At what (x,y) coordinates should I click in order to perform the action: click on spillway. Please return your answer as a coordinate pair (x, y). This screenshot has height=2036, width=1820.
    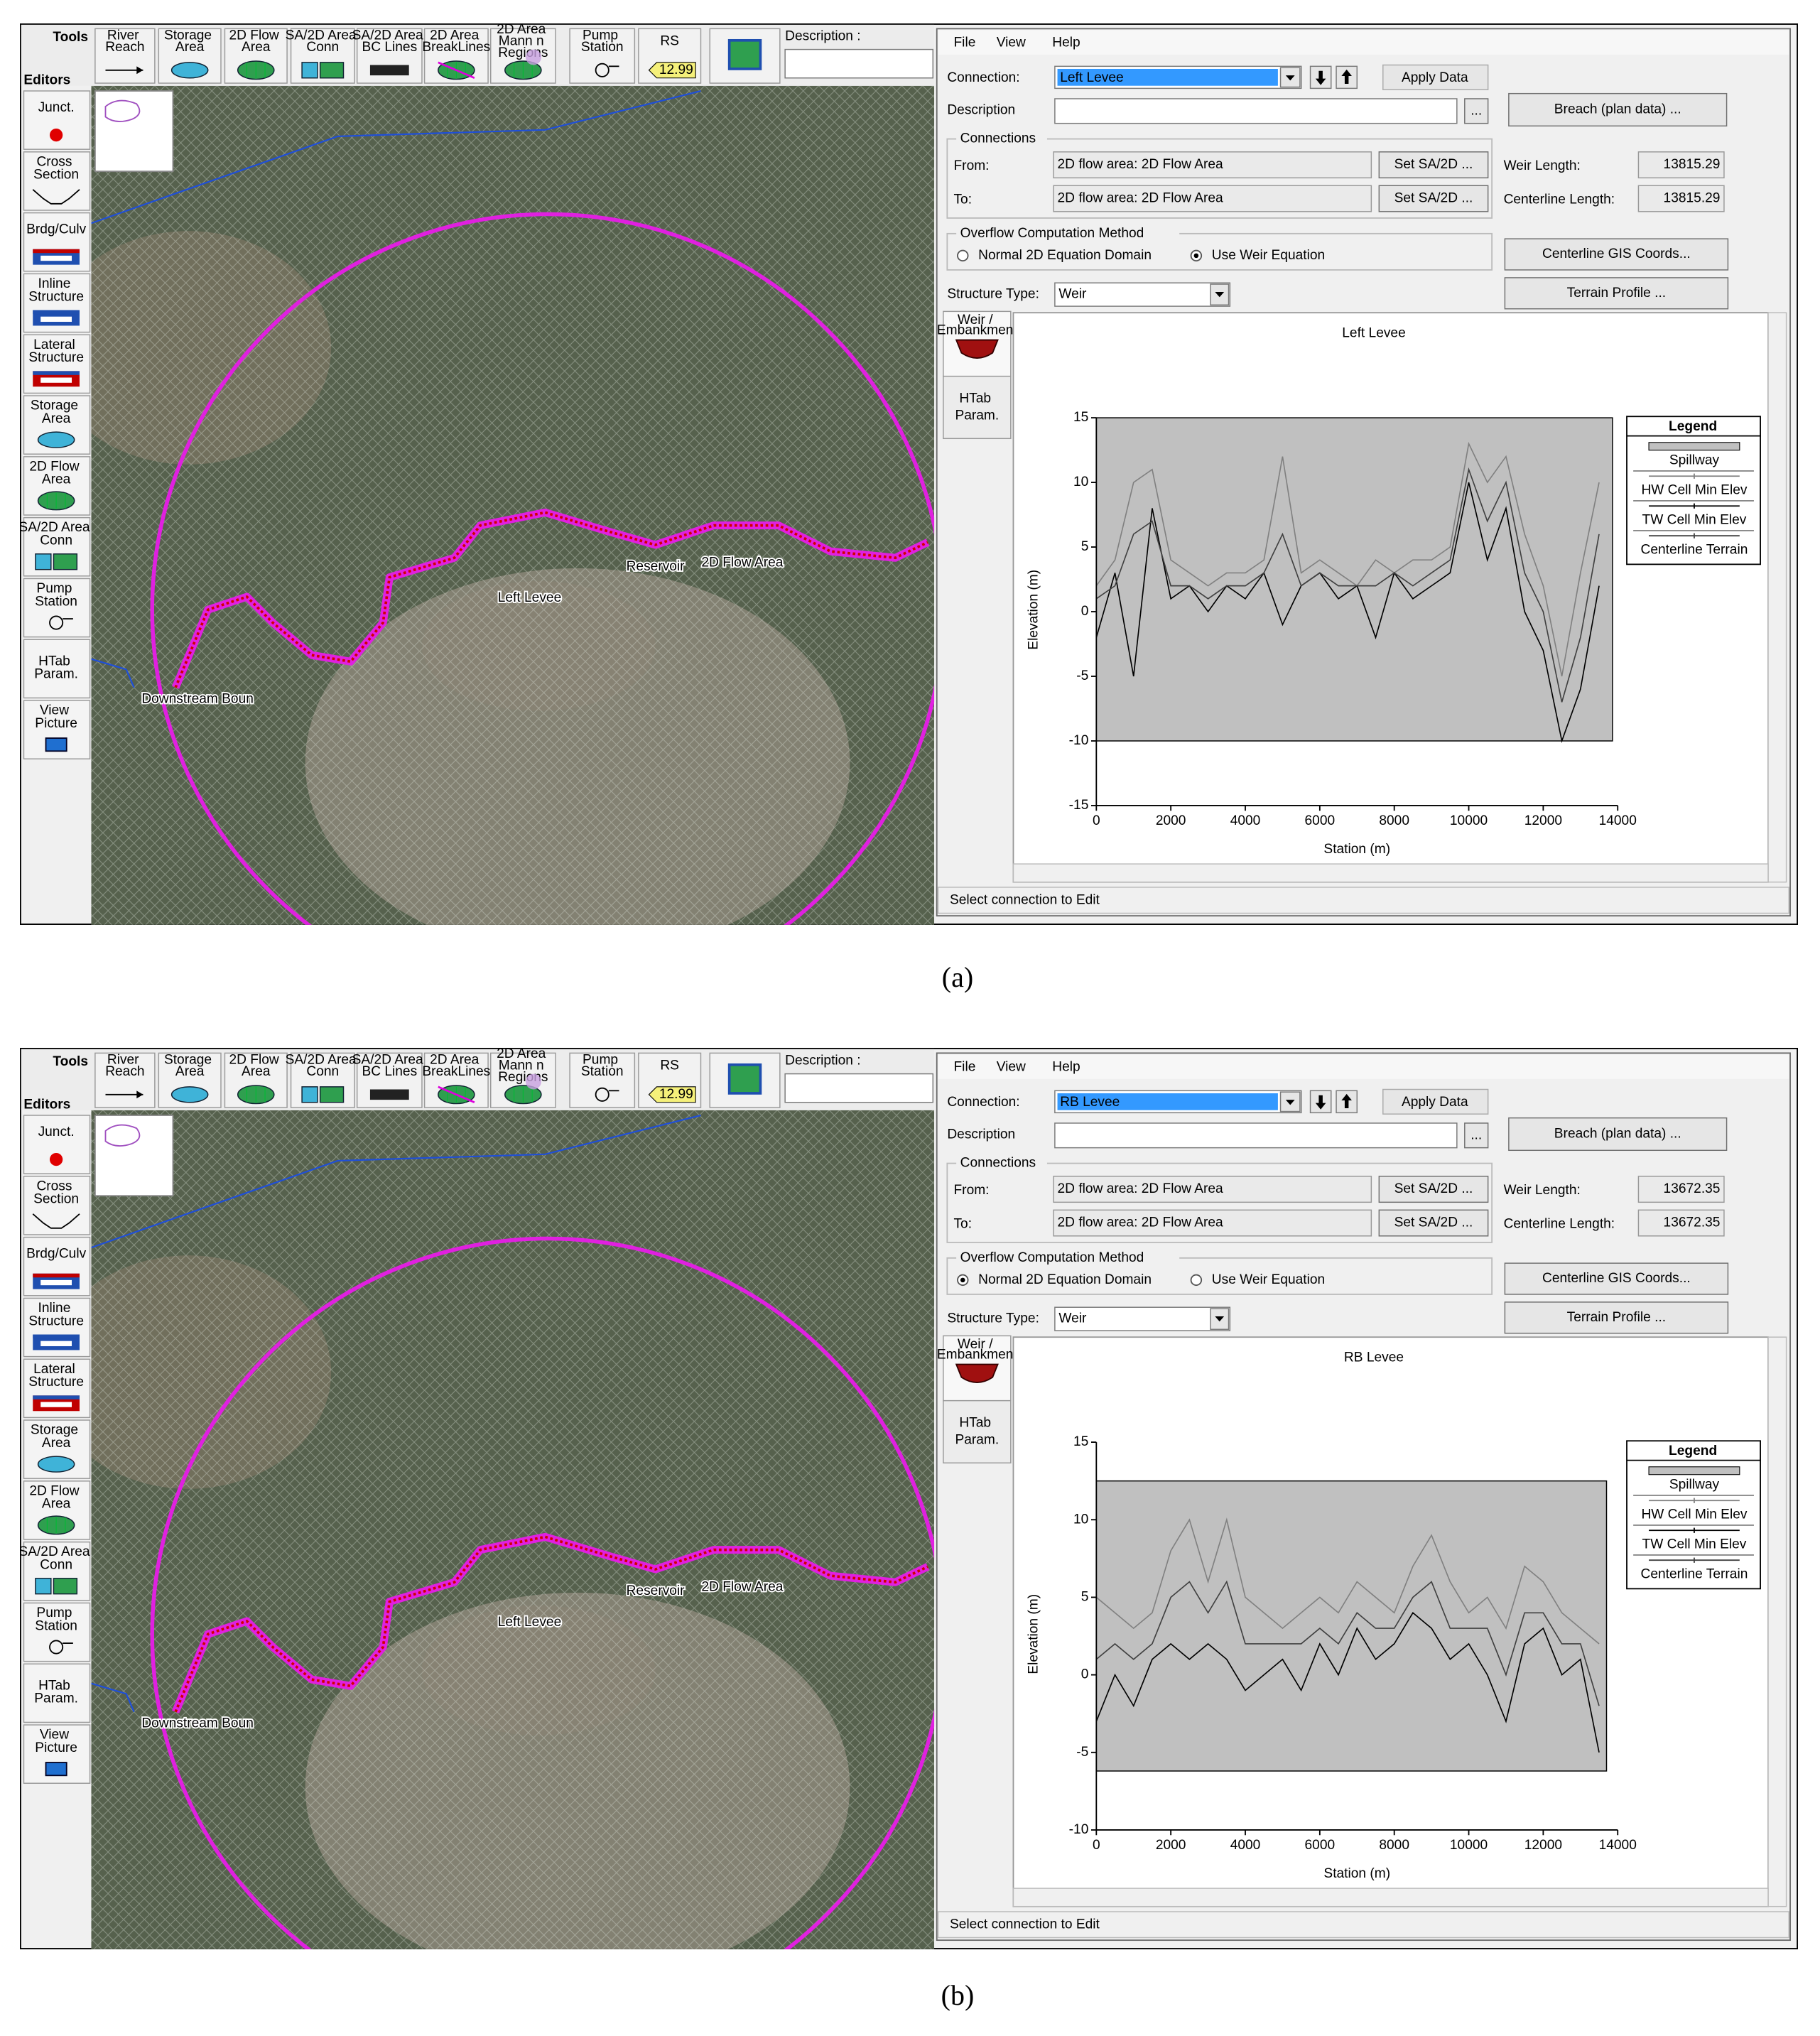
    Looking at the image, I should click on (1351, 1626).